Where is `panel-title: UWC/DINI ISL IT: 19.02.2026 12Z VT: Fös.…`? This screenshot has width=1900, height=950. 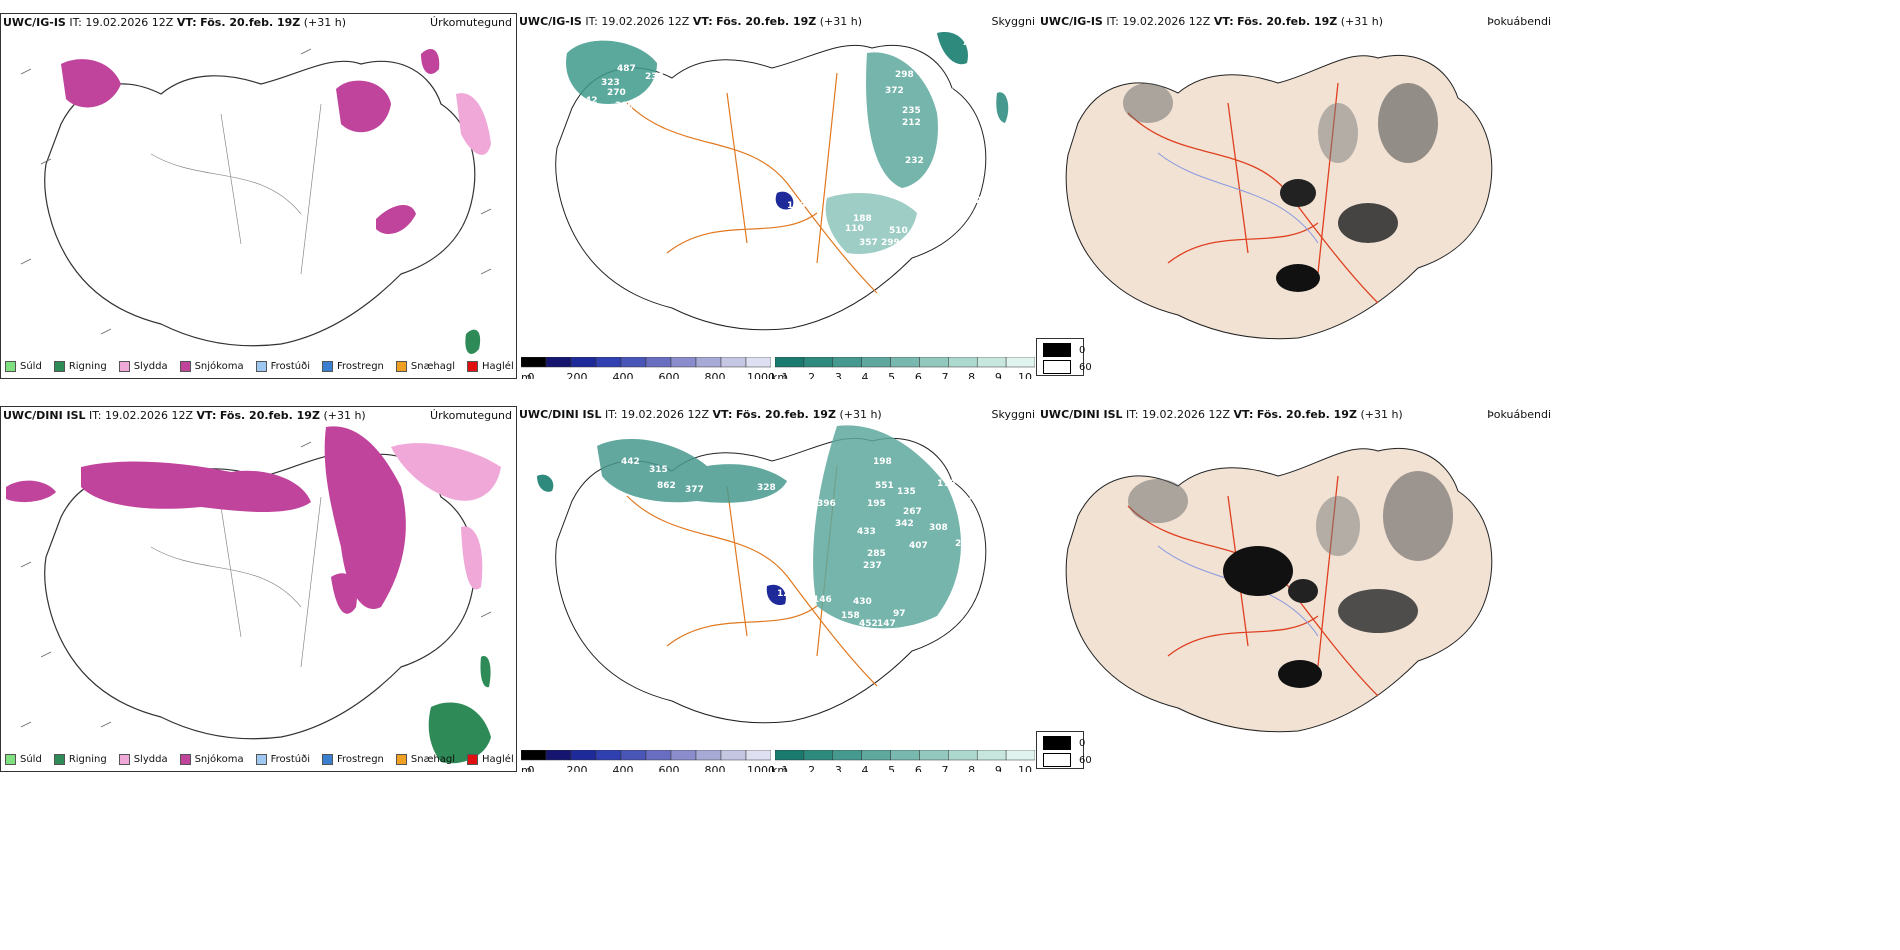 panel-title: UWC/DINI ISL IT: 19.02.2026 12Z VT: Fös.… is located at coordinates (1221, 414).